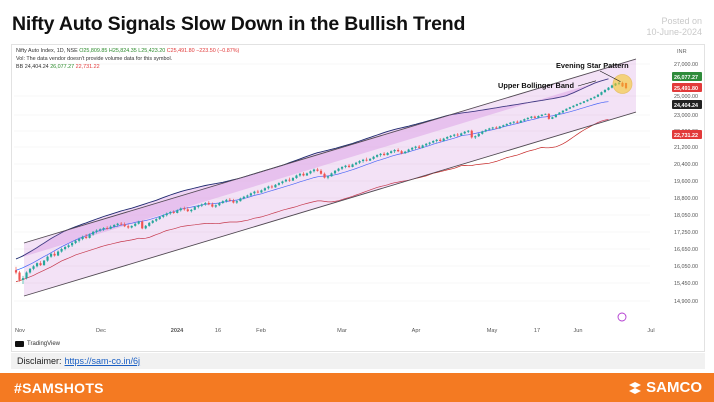  Describe the element at coordinates (674, 32) in the screenshot. I see `posted-date: 10-June-2024` at that location.